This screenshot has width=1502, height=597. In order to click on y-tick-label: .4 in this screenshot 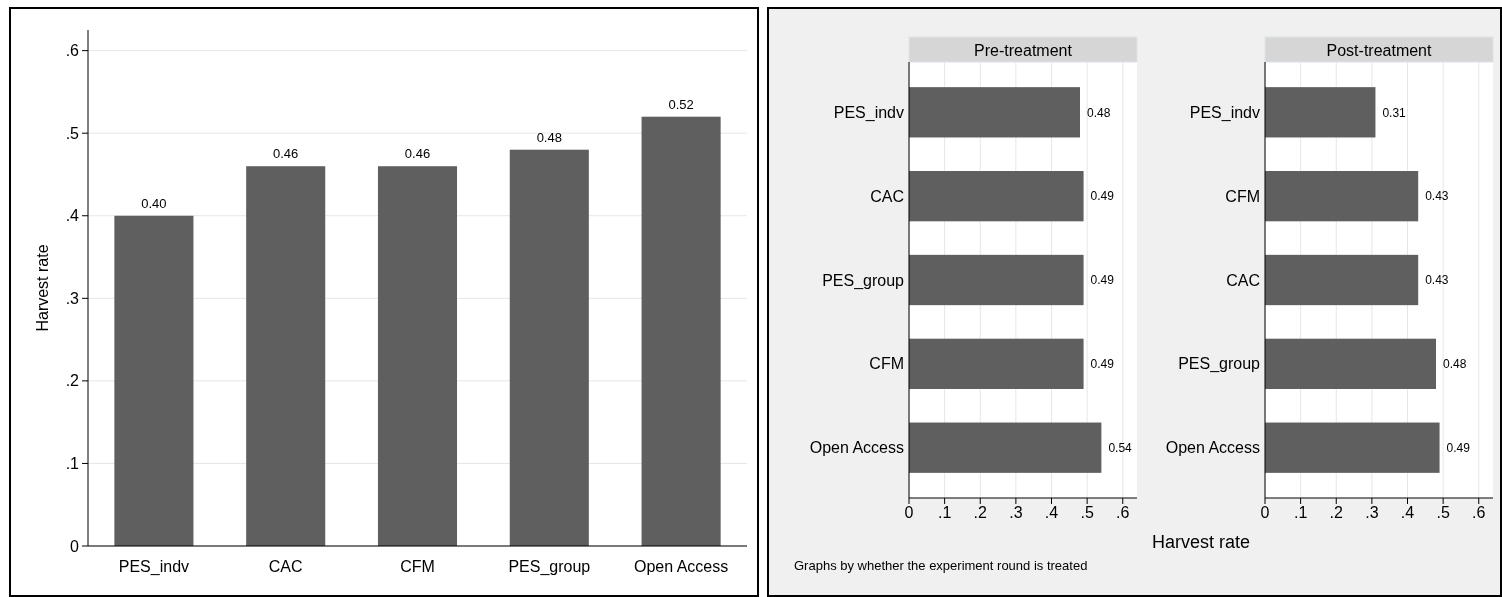, I will do `click(72, 216)`.